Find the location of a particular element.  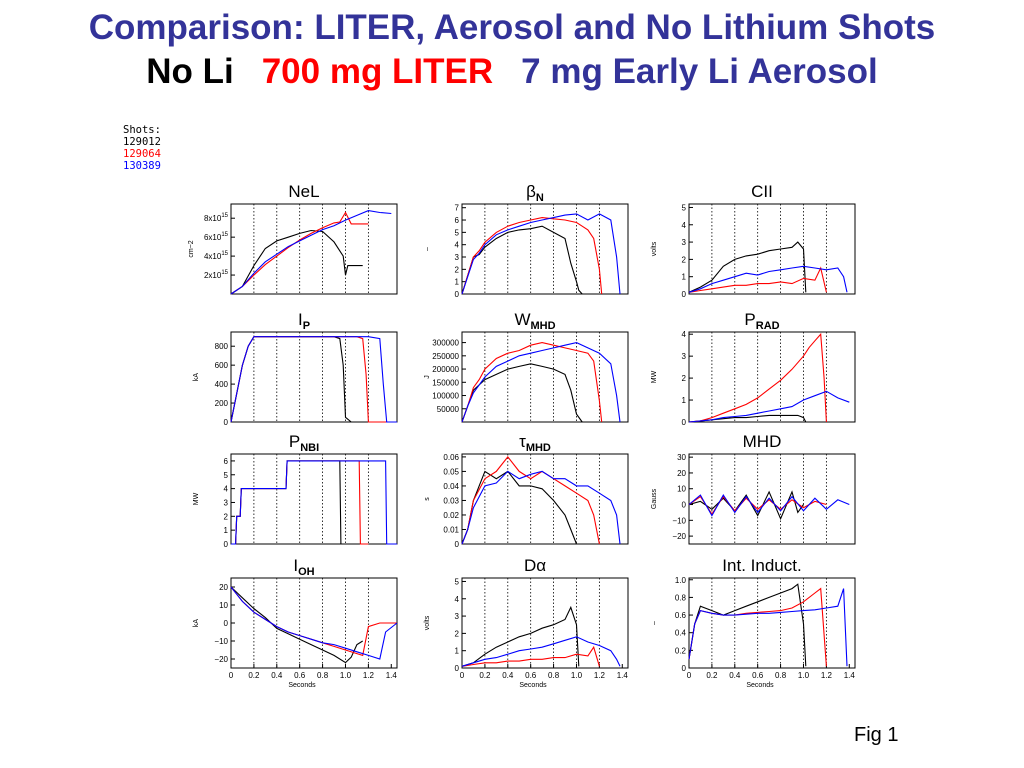

y-tick-label: 20 is located at coordinates (223, 587).